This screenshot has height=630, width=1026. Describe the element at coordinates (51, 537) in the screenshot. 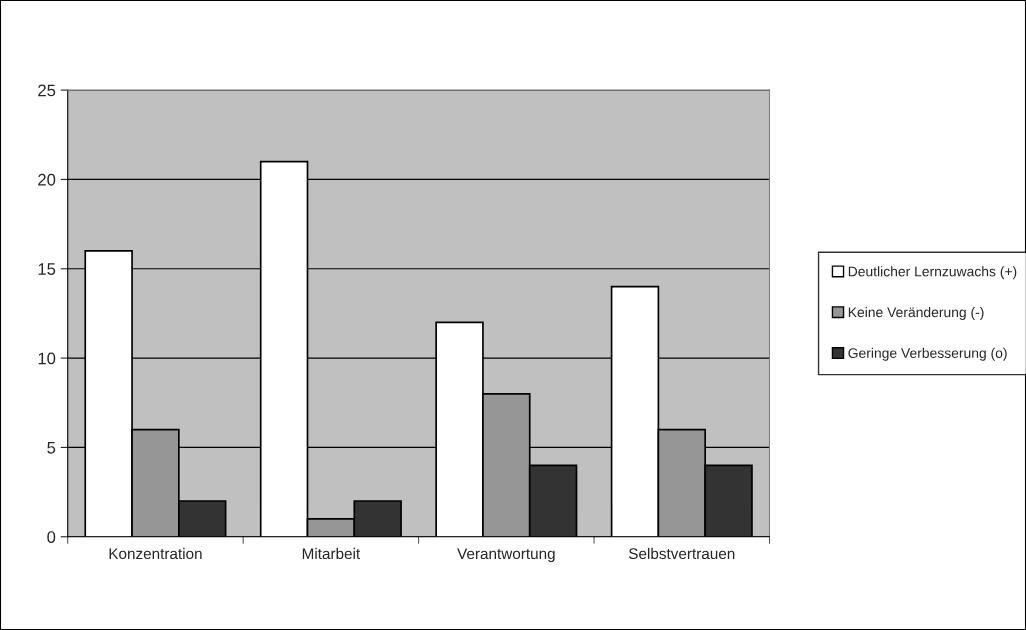

I see `y-tick-label: 0` at that location.